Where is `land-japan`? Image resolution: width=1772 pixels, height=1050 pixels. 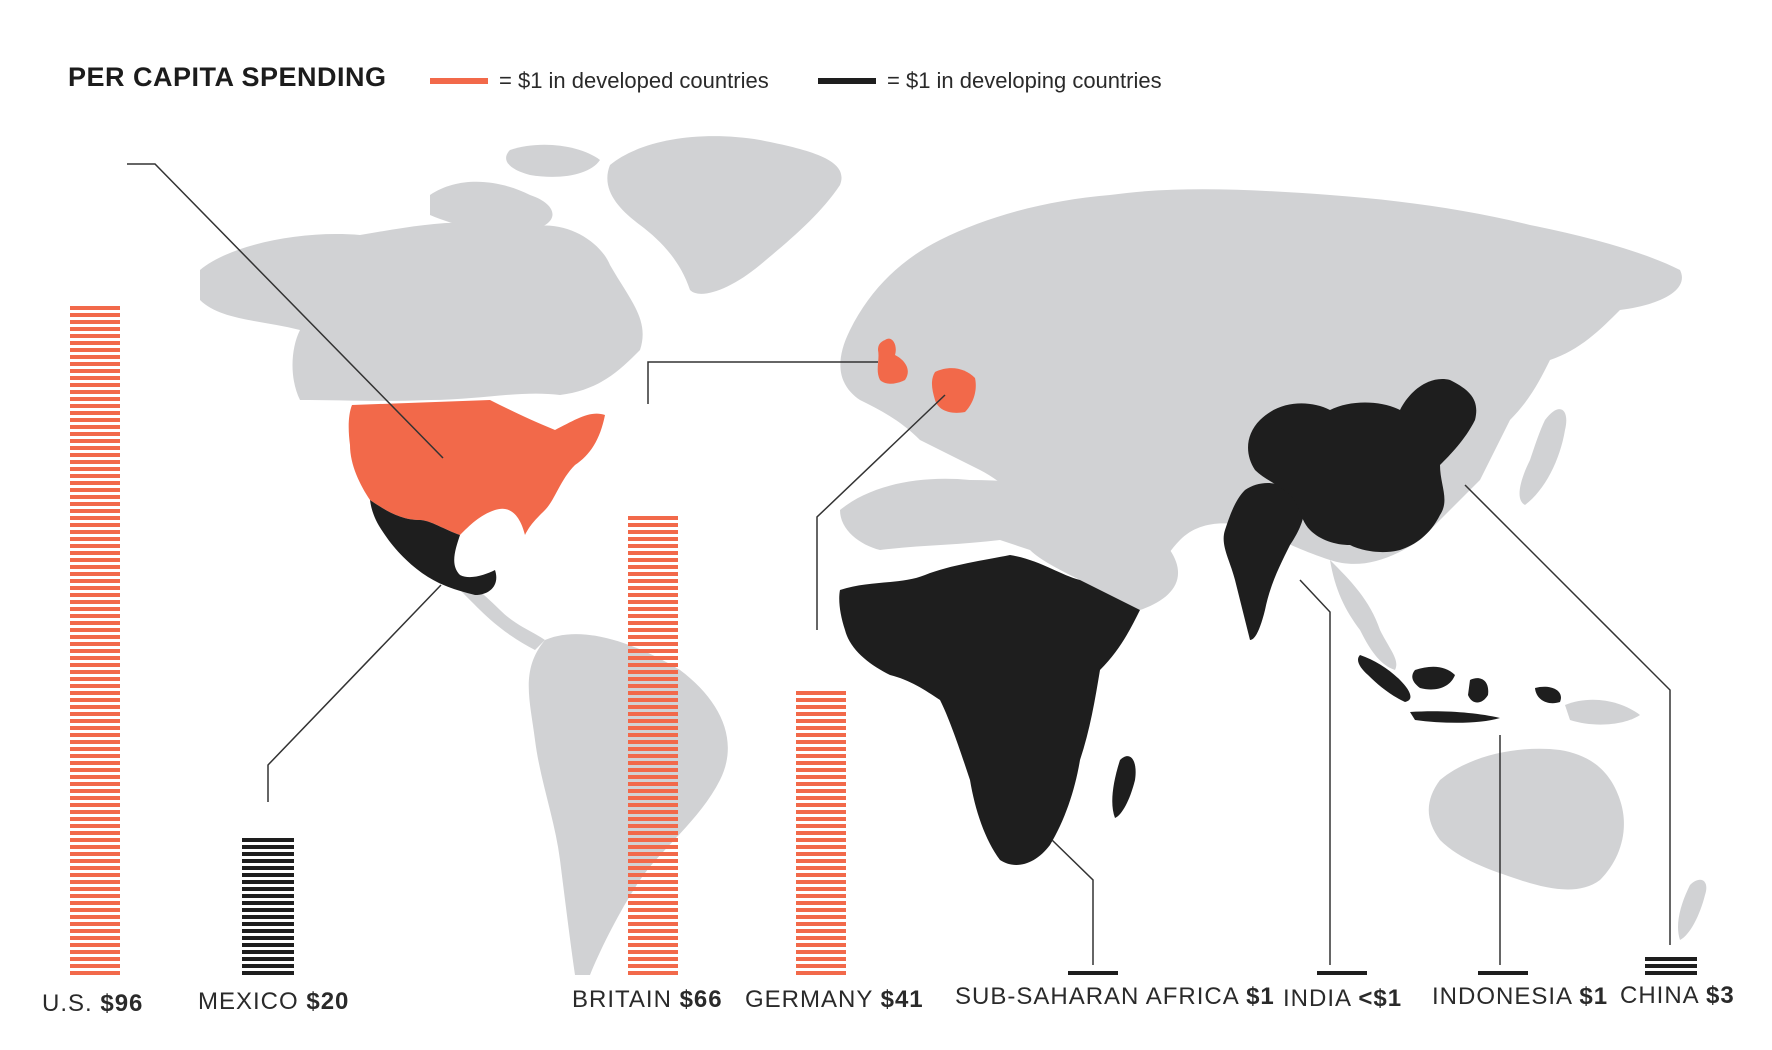 land-japan is located at coordinates (1543, 457).